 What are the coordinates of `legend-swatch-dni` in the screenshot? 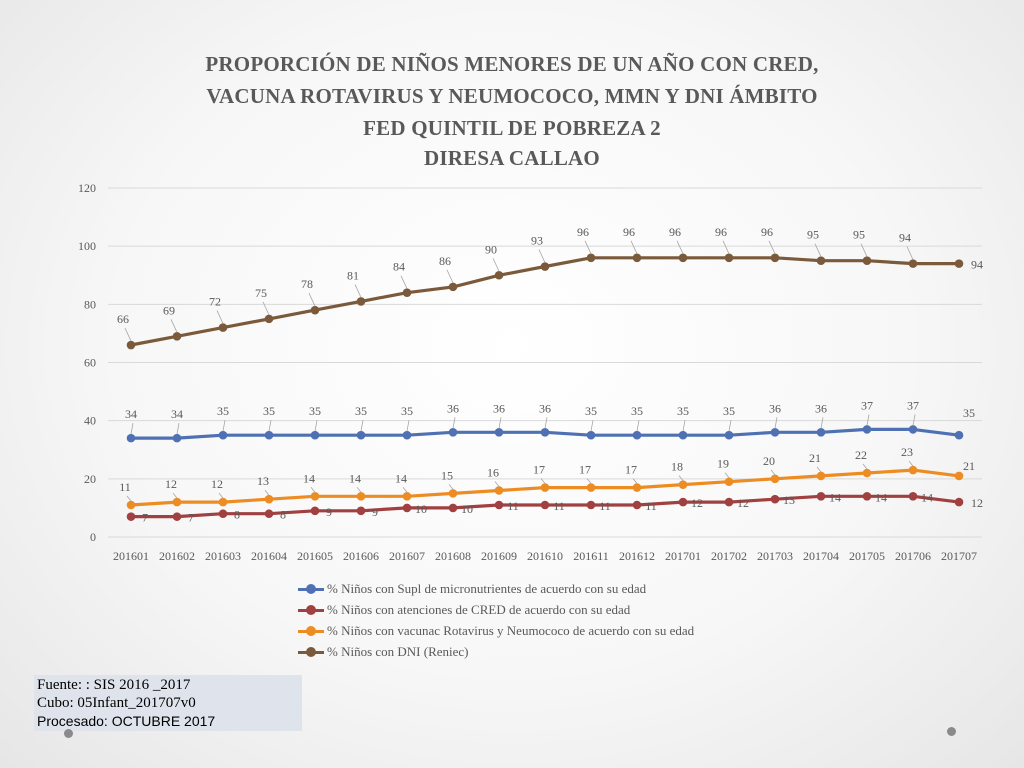 It's located at (311, 651).